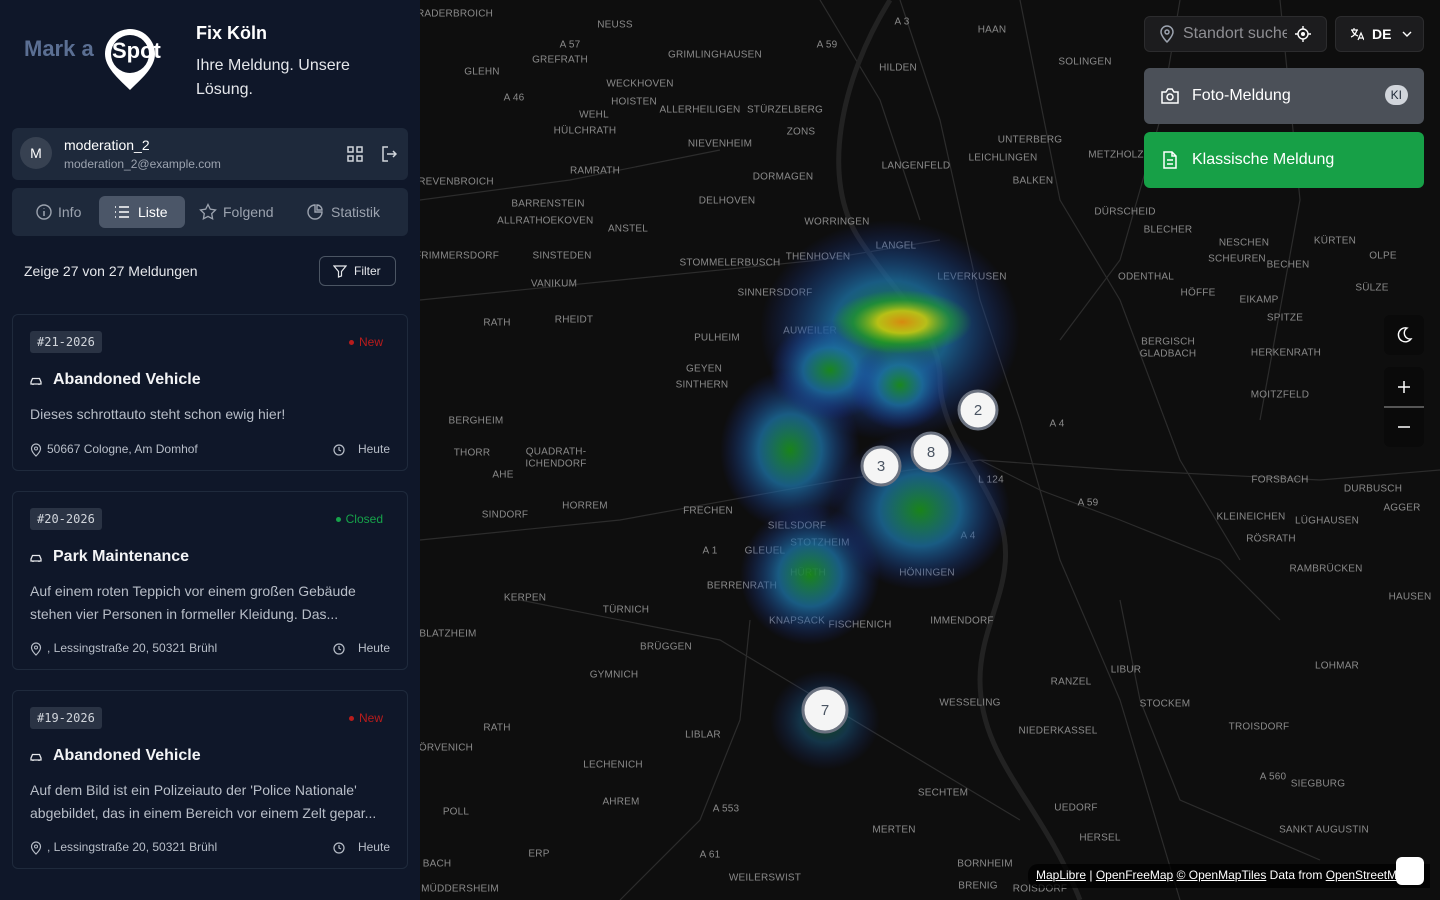 The height and width of the screenshot is (900, 1440). I want to click on place-label: TÜRNICH, so click(626, 610).